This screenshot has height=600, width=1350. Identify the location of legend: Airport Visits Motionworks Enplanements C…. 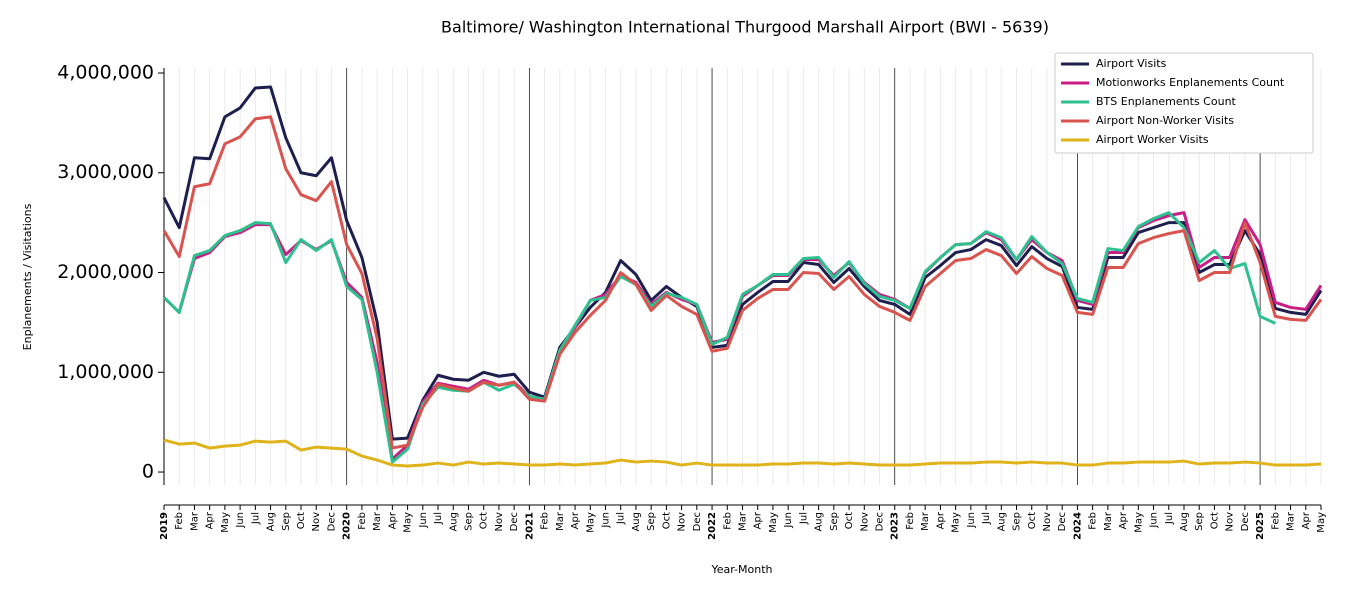
(1184, 103).